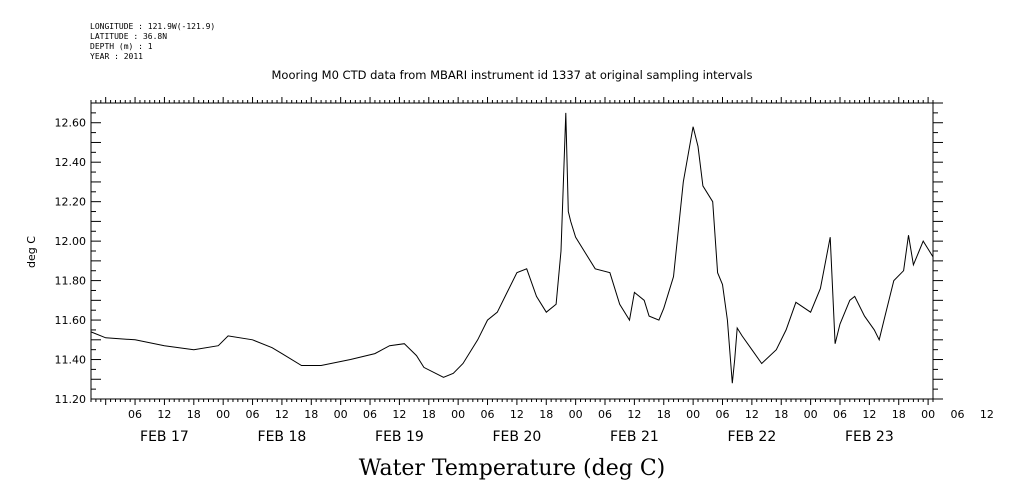 This screenshot has width=1009, height=504. What do you see at coordinates (129, 36) in the screenshot?
I see `latitude-text: LATITUDE : 36.8N` at bounding box center [129, 36].